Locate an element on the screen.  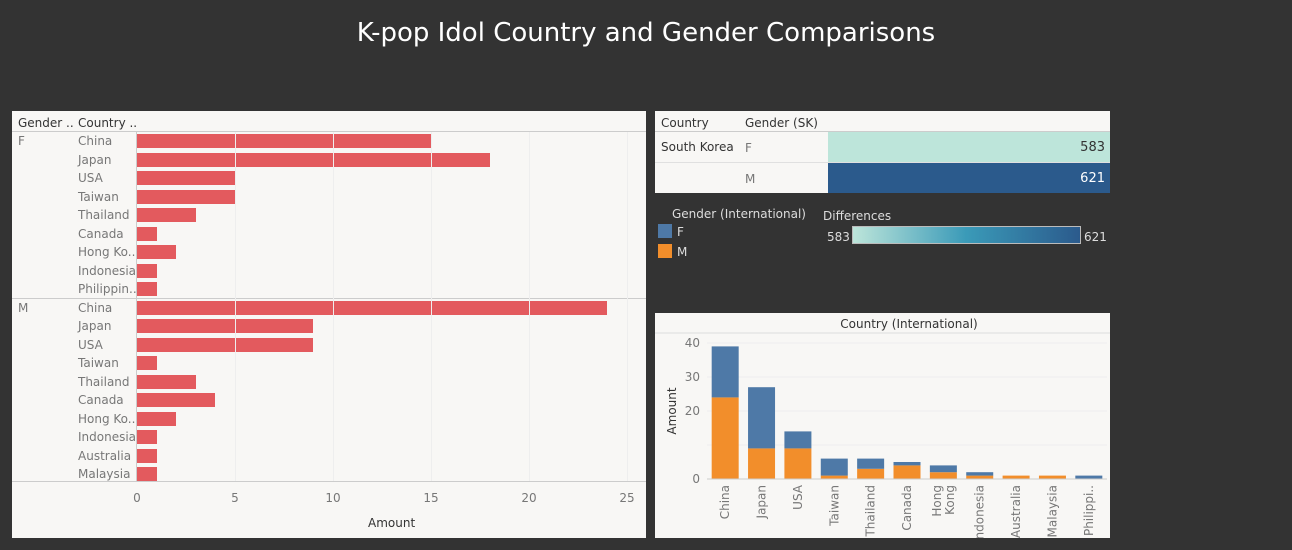
differences-max: 621 is located at coordinates (1095, 237).